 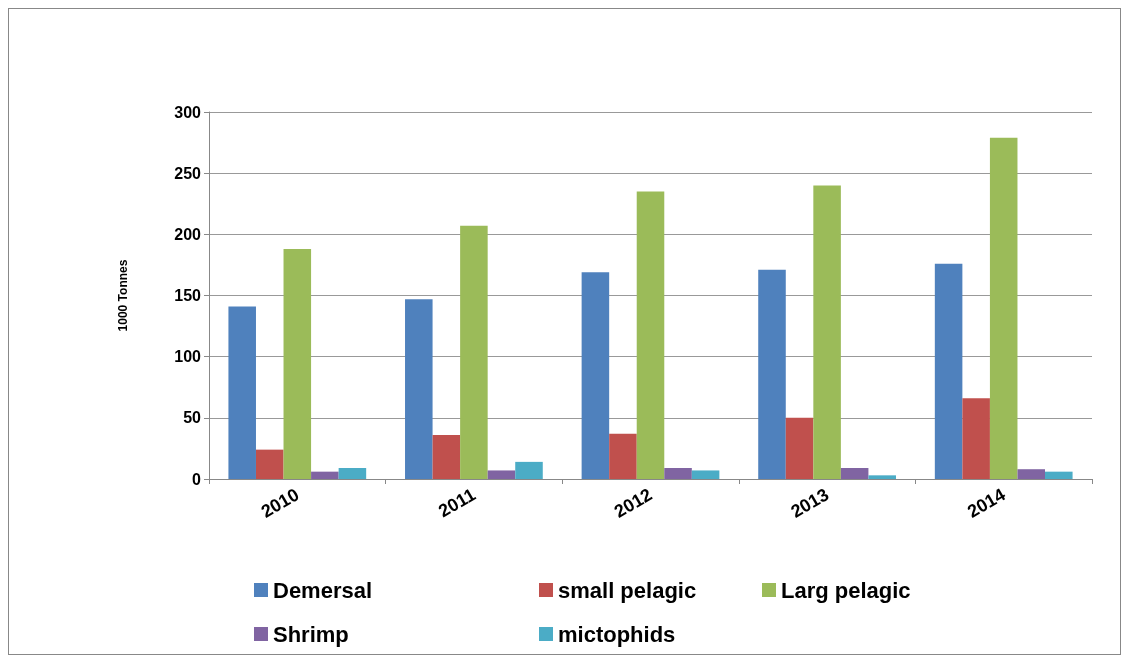 What do you see at coordinates (810, 503) in the screenshot?
I see `x-tick-label: 2013` at bounding box center [810, 503].